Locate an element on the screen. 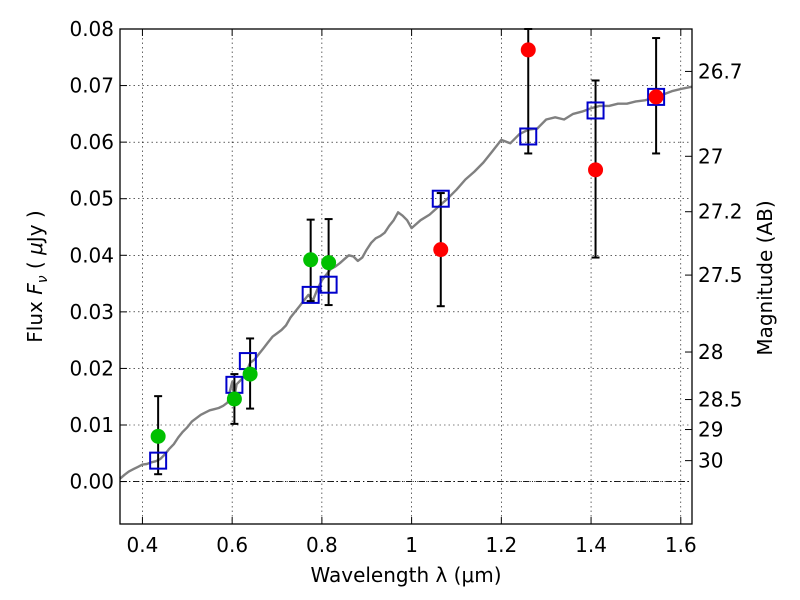  y-tick-label: 0.05 is located at coordinates (91, 199).